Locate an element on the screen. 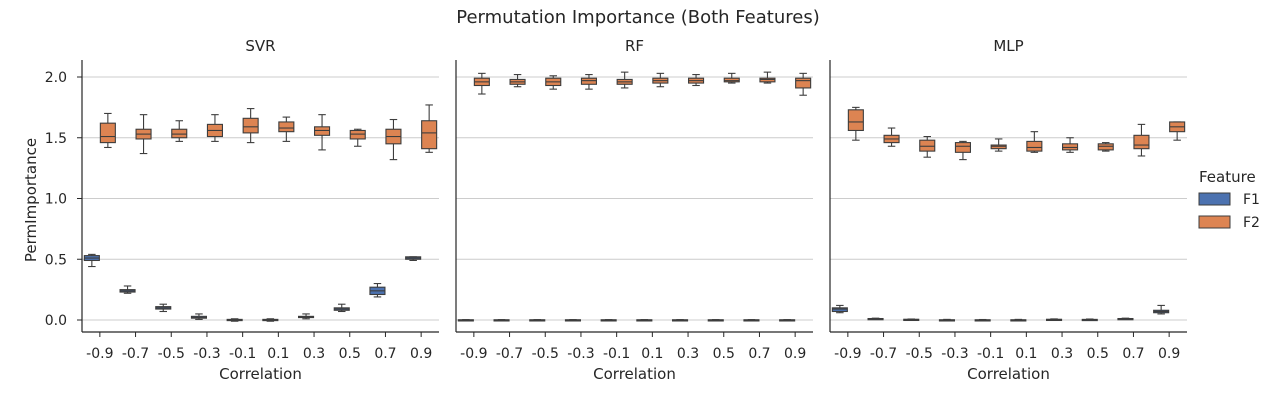 The image size is (1275, 400). legend: Feature F1 F2 is located at coordinates (1229, 199).